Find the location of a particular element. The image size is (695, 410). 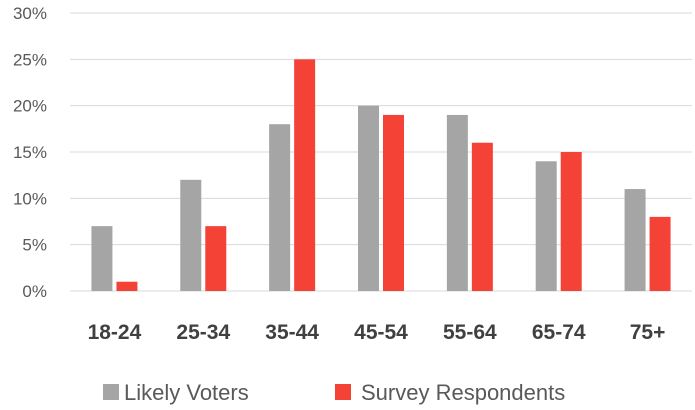

x-axis-ticks: 18-24 25-34 35-44 45-54 55-64 65-74 75+ is located at coordinates (377, 332).